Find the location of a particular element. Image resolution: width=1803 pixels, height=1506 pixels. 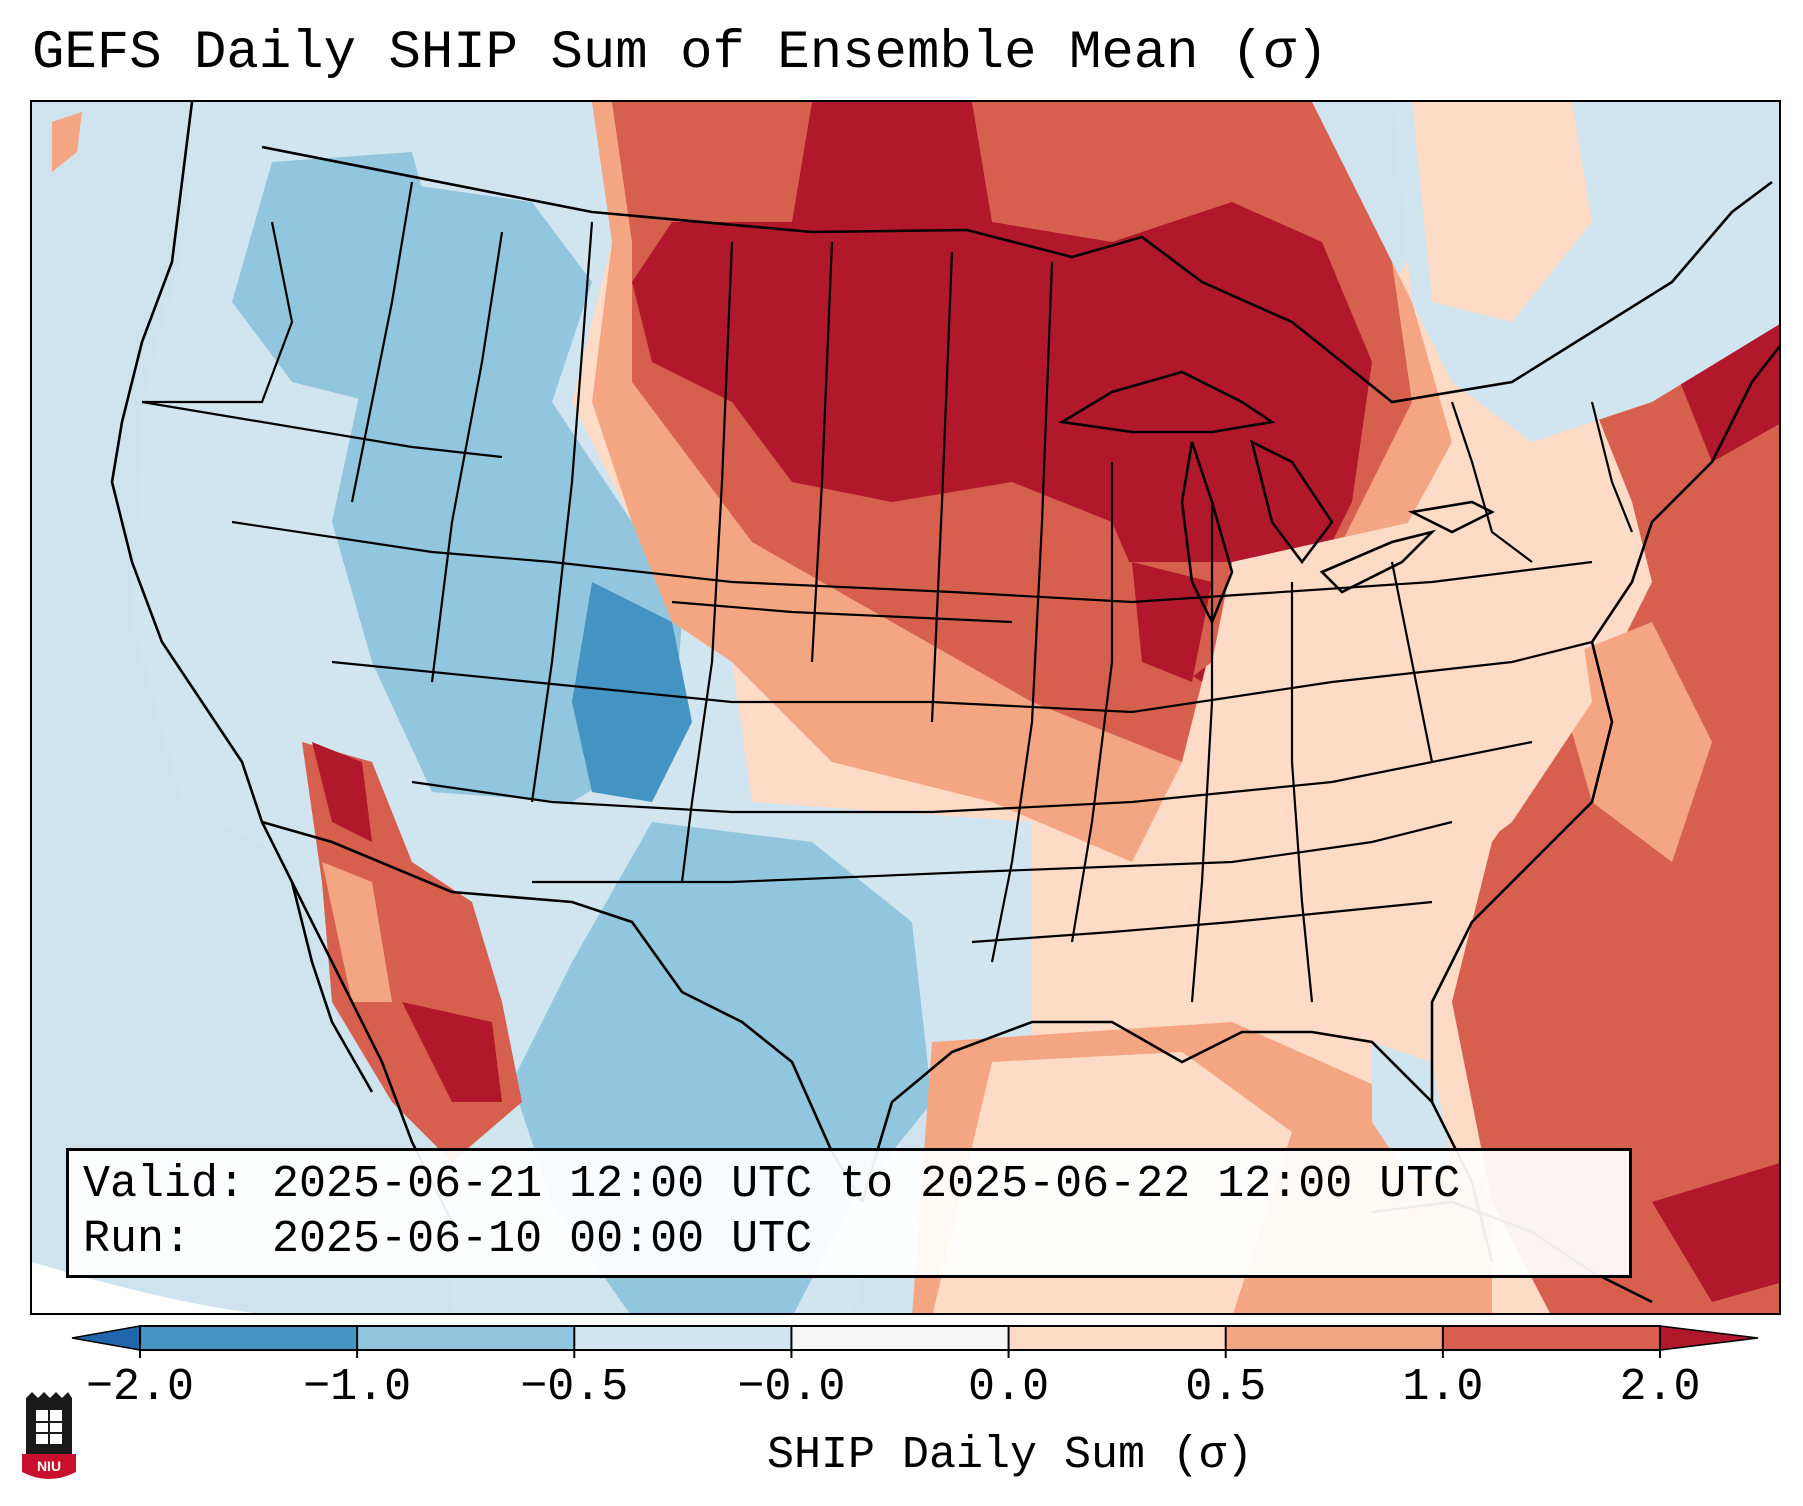

lake-superior is located at coordinates (1167, 402).